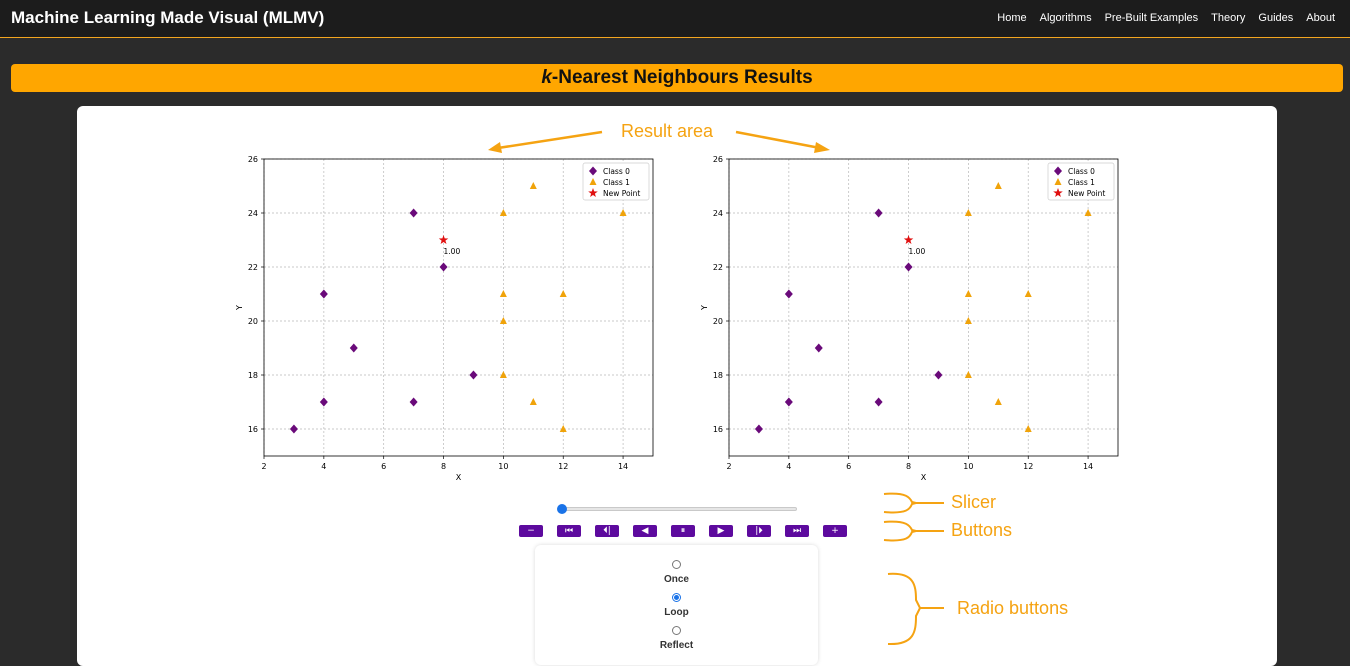  Describe the element at coordinates (676, 630) in the screenshot. I see `radio-reflect-circle` at that location.